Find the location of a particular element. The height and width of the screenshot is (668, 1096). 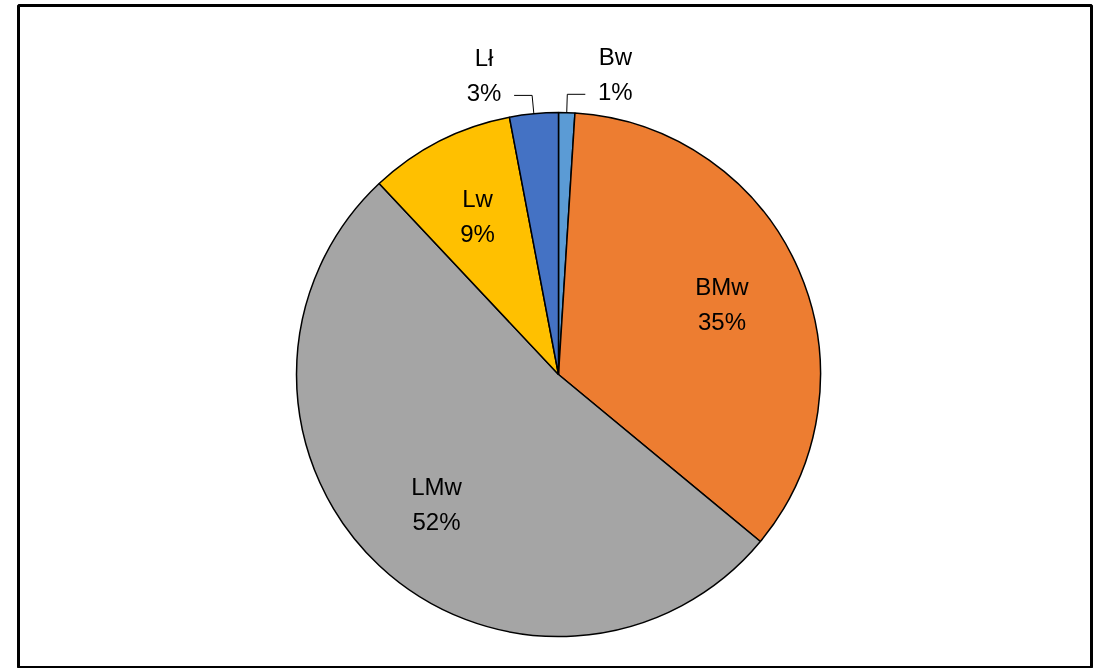

data-label: 35% is located at coordinates (722, 321).